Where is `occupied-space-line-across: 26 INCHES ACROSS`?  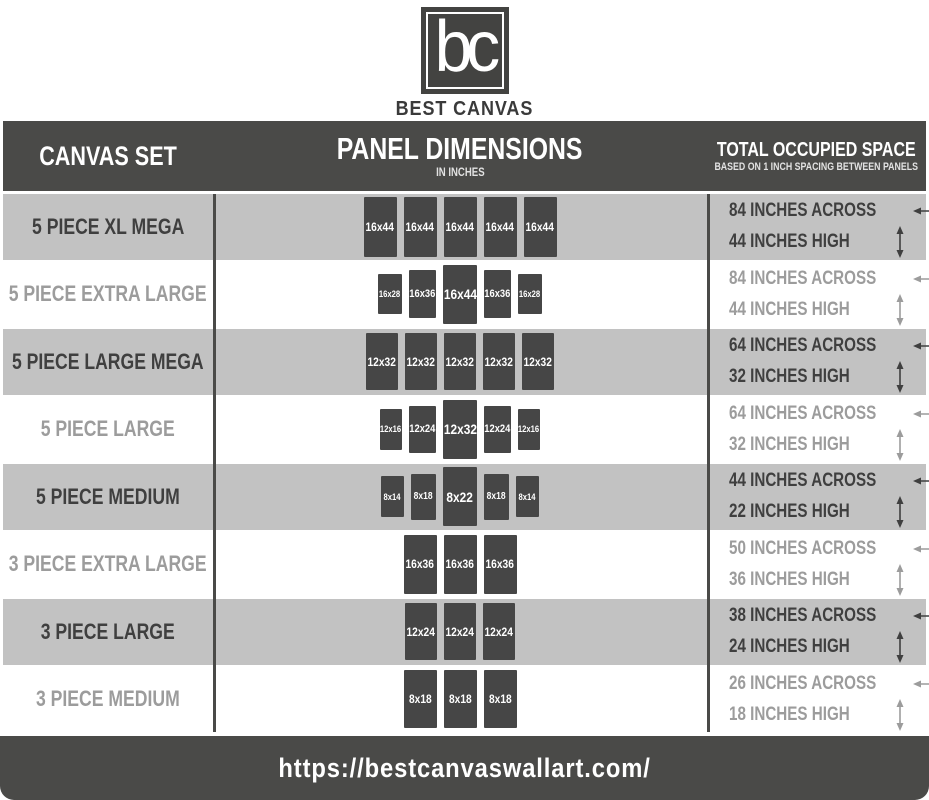
occupied-space-line-across: 26 INCHES ACROSS is located at coordinates (818, 684).